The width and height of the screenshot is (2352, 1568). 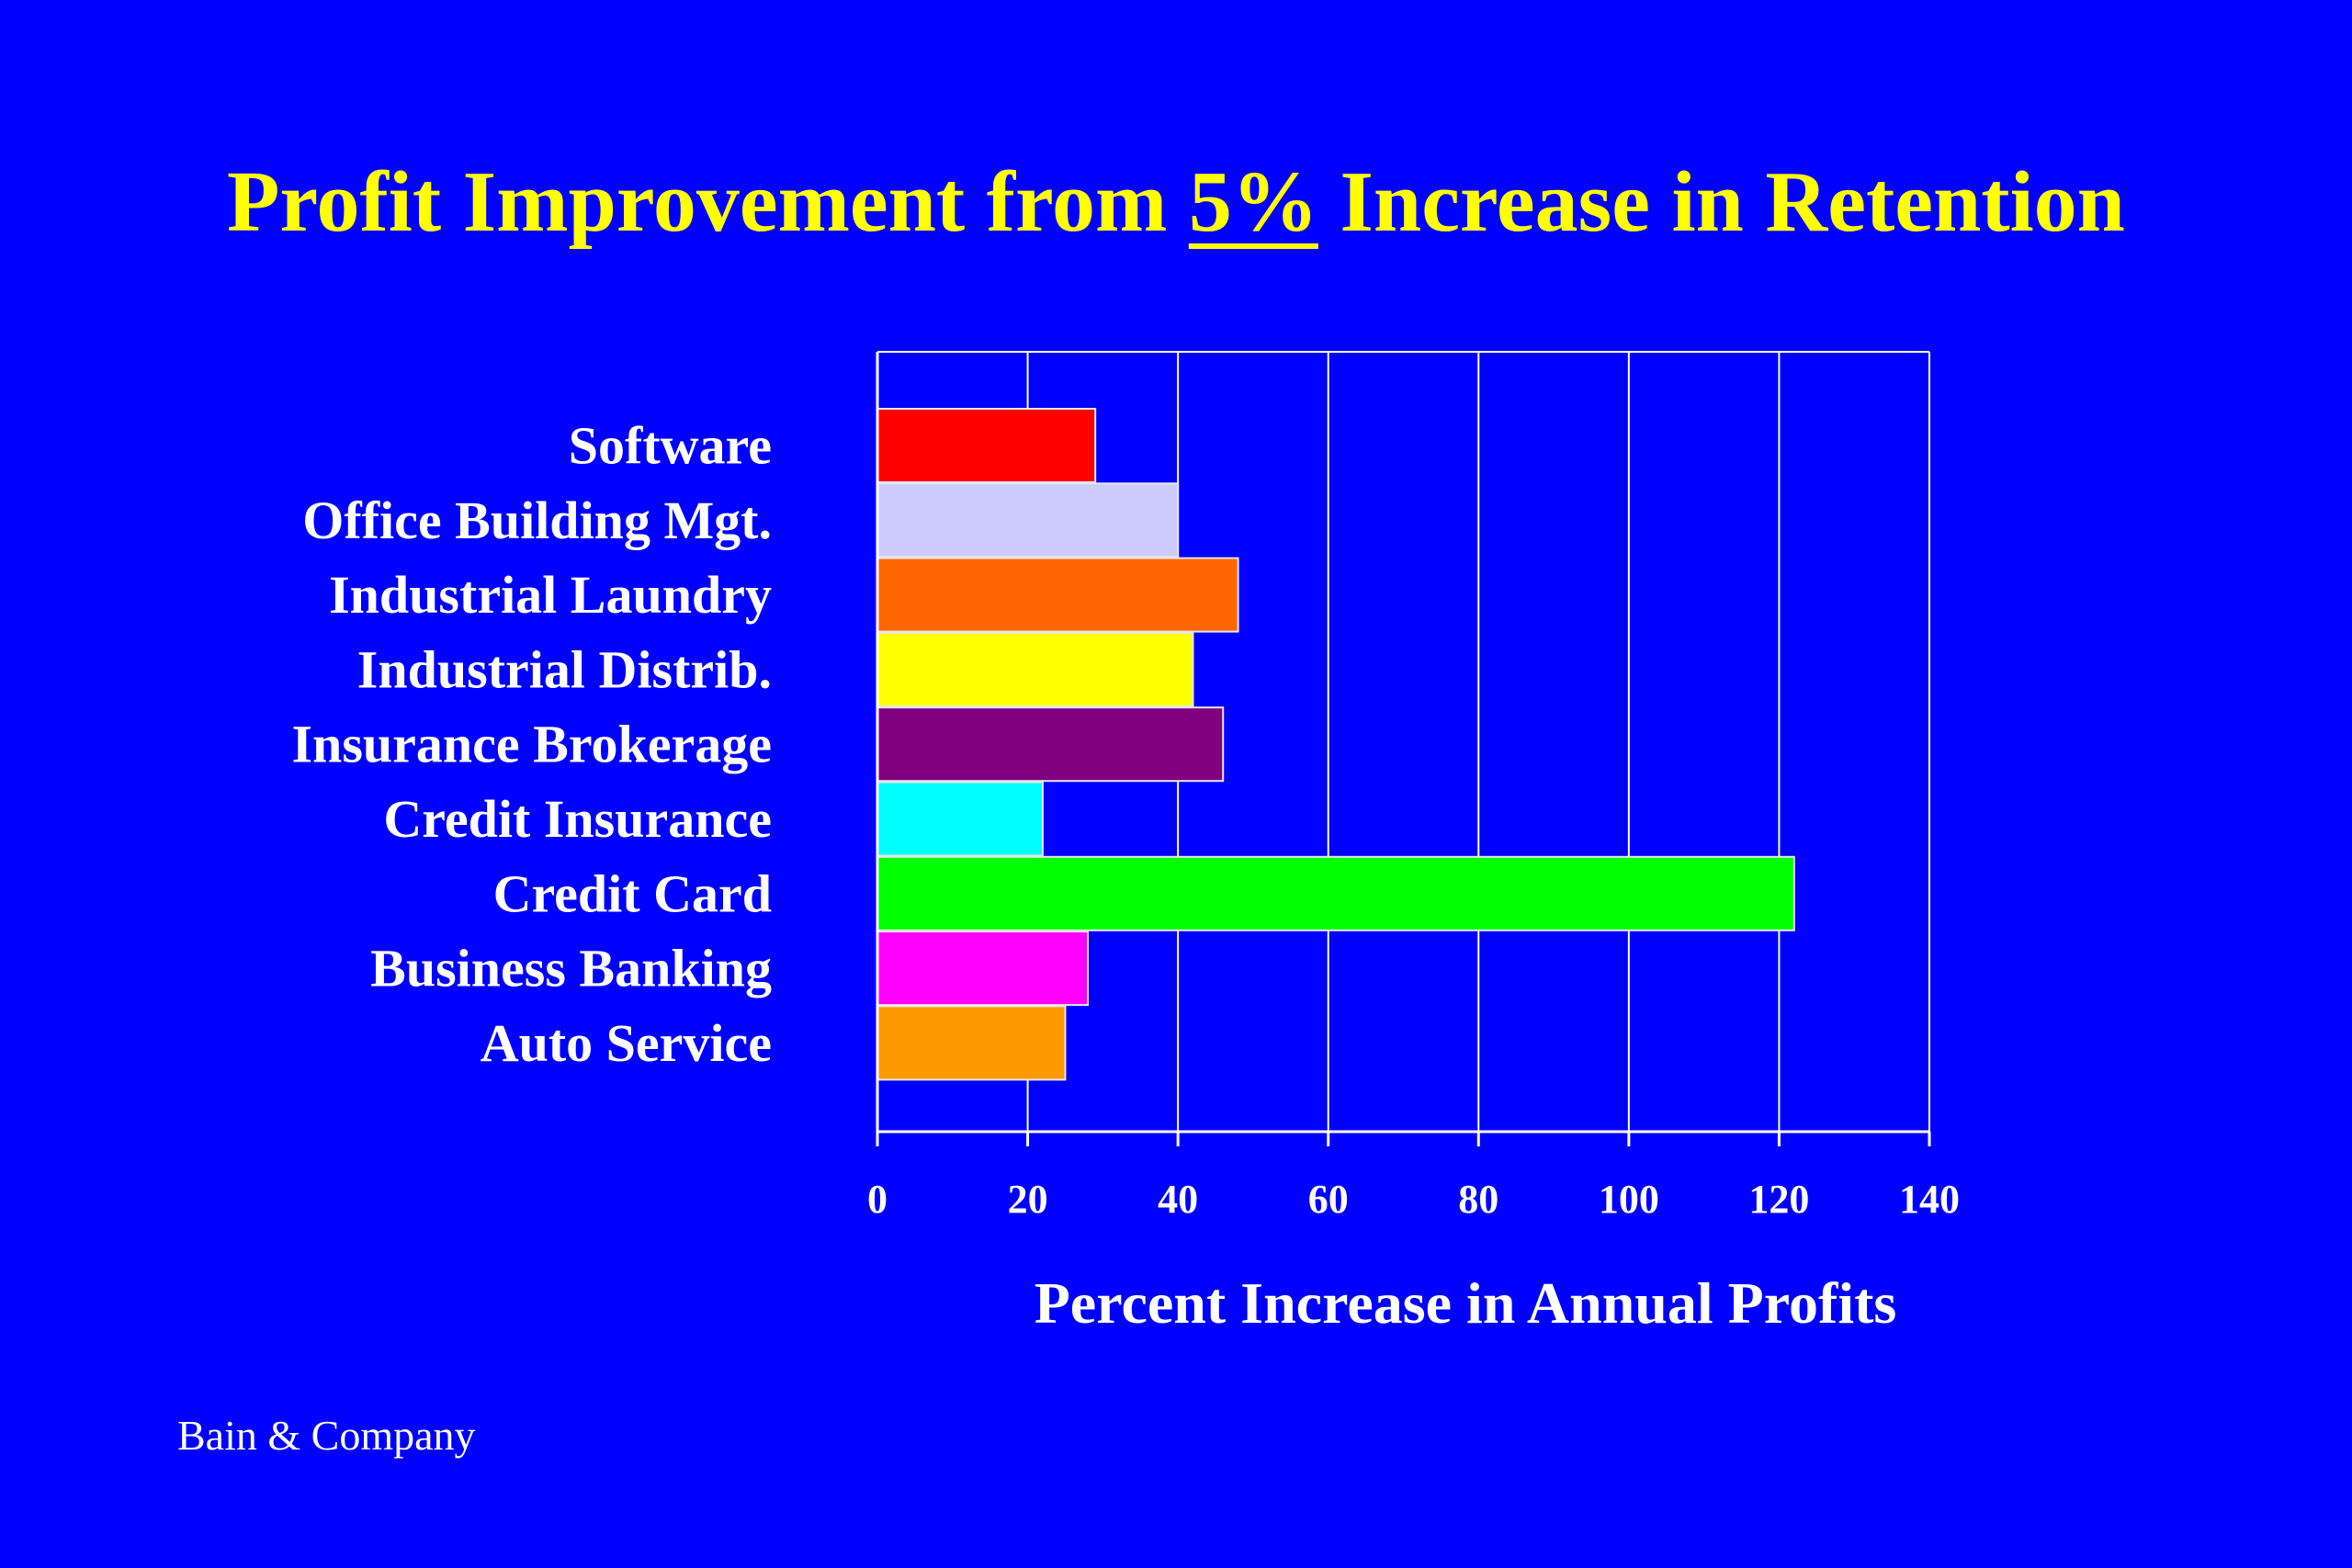 I want to click on x-tick-label-7: 140, so click(x=1929, y=1199).